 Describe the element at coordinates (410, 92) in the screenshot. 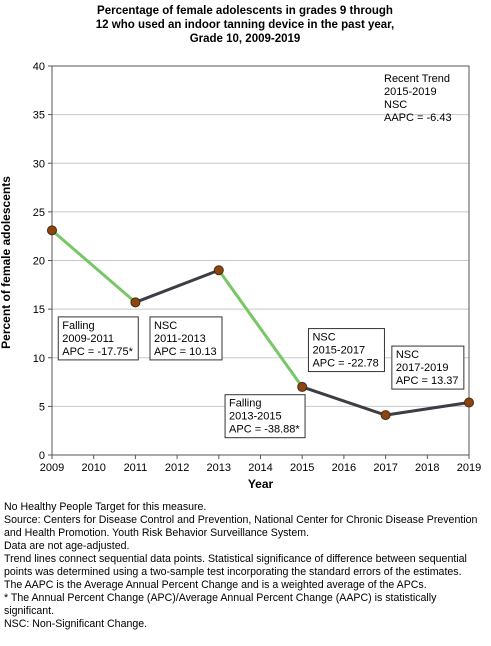

I see `recent-trend-line: 2015-2019` at that location.